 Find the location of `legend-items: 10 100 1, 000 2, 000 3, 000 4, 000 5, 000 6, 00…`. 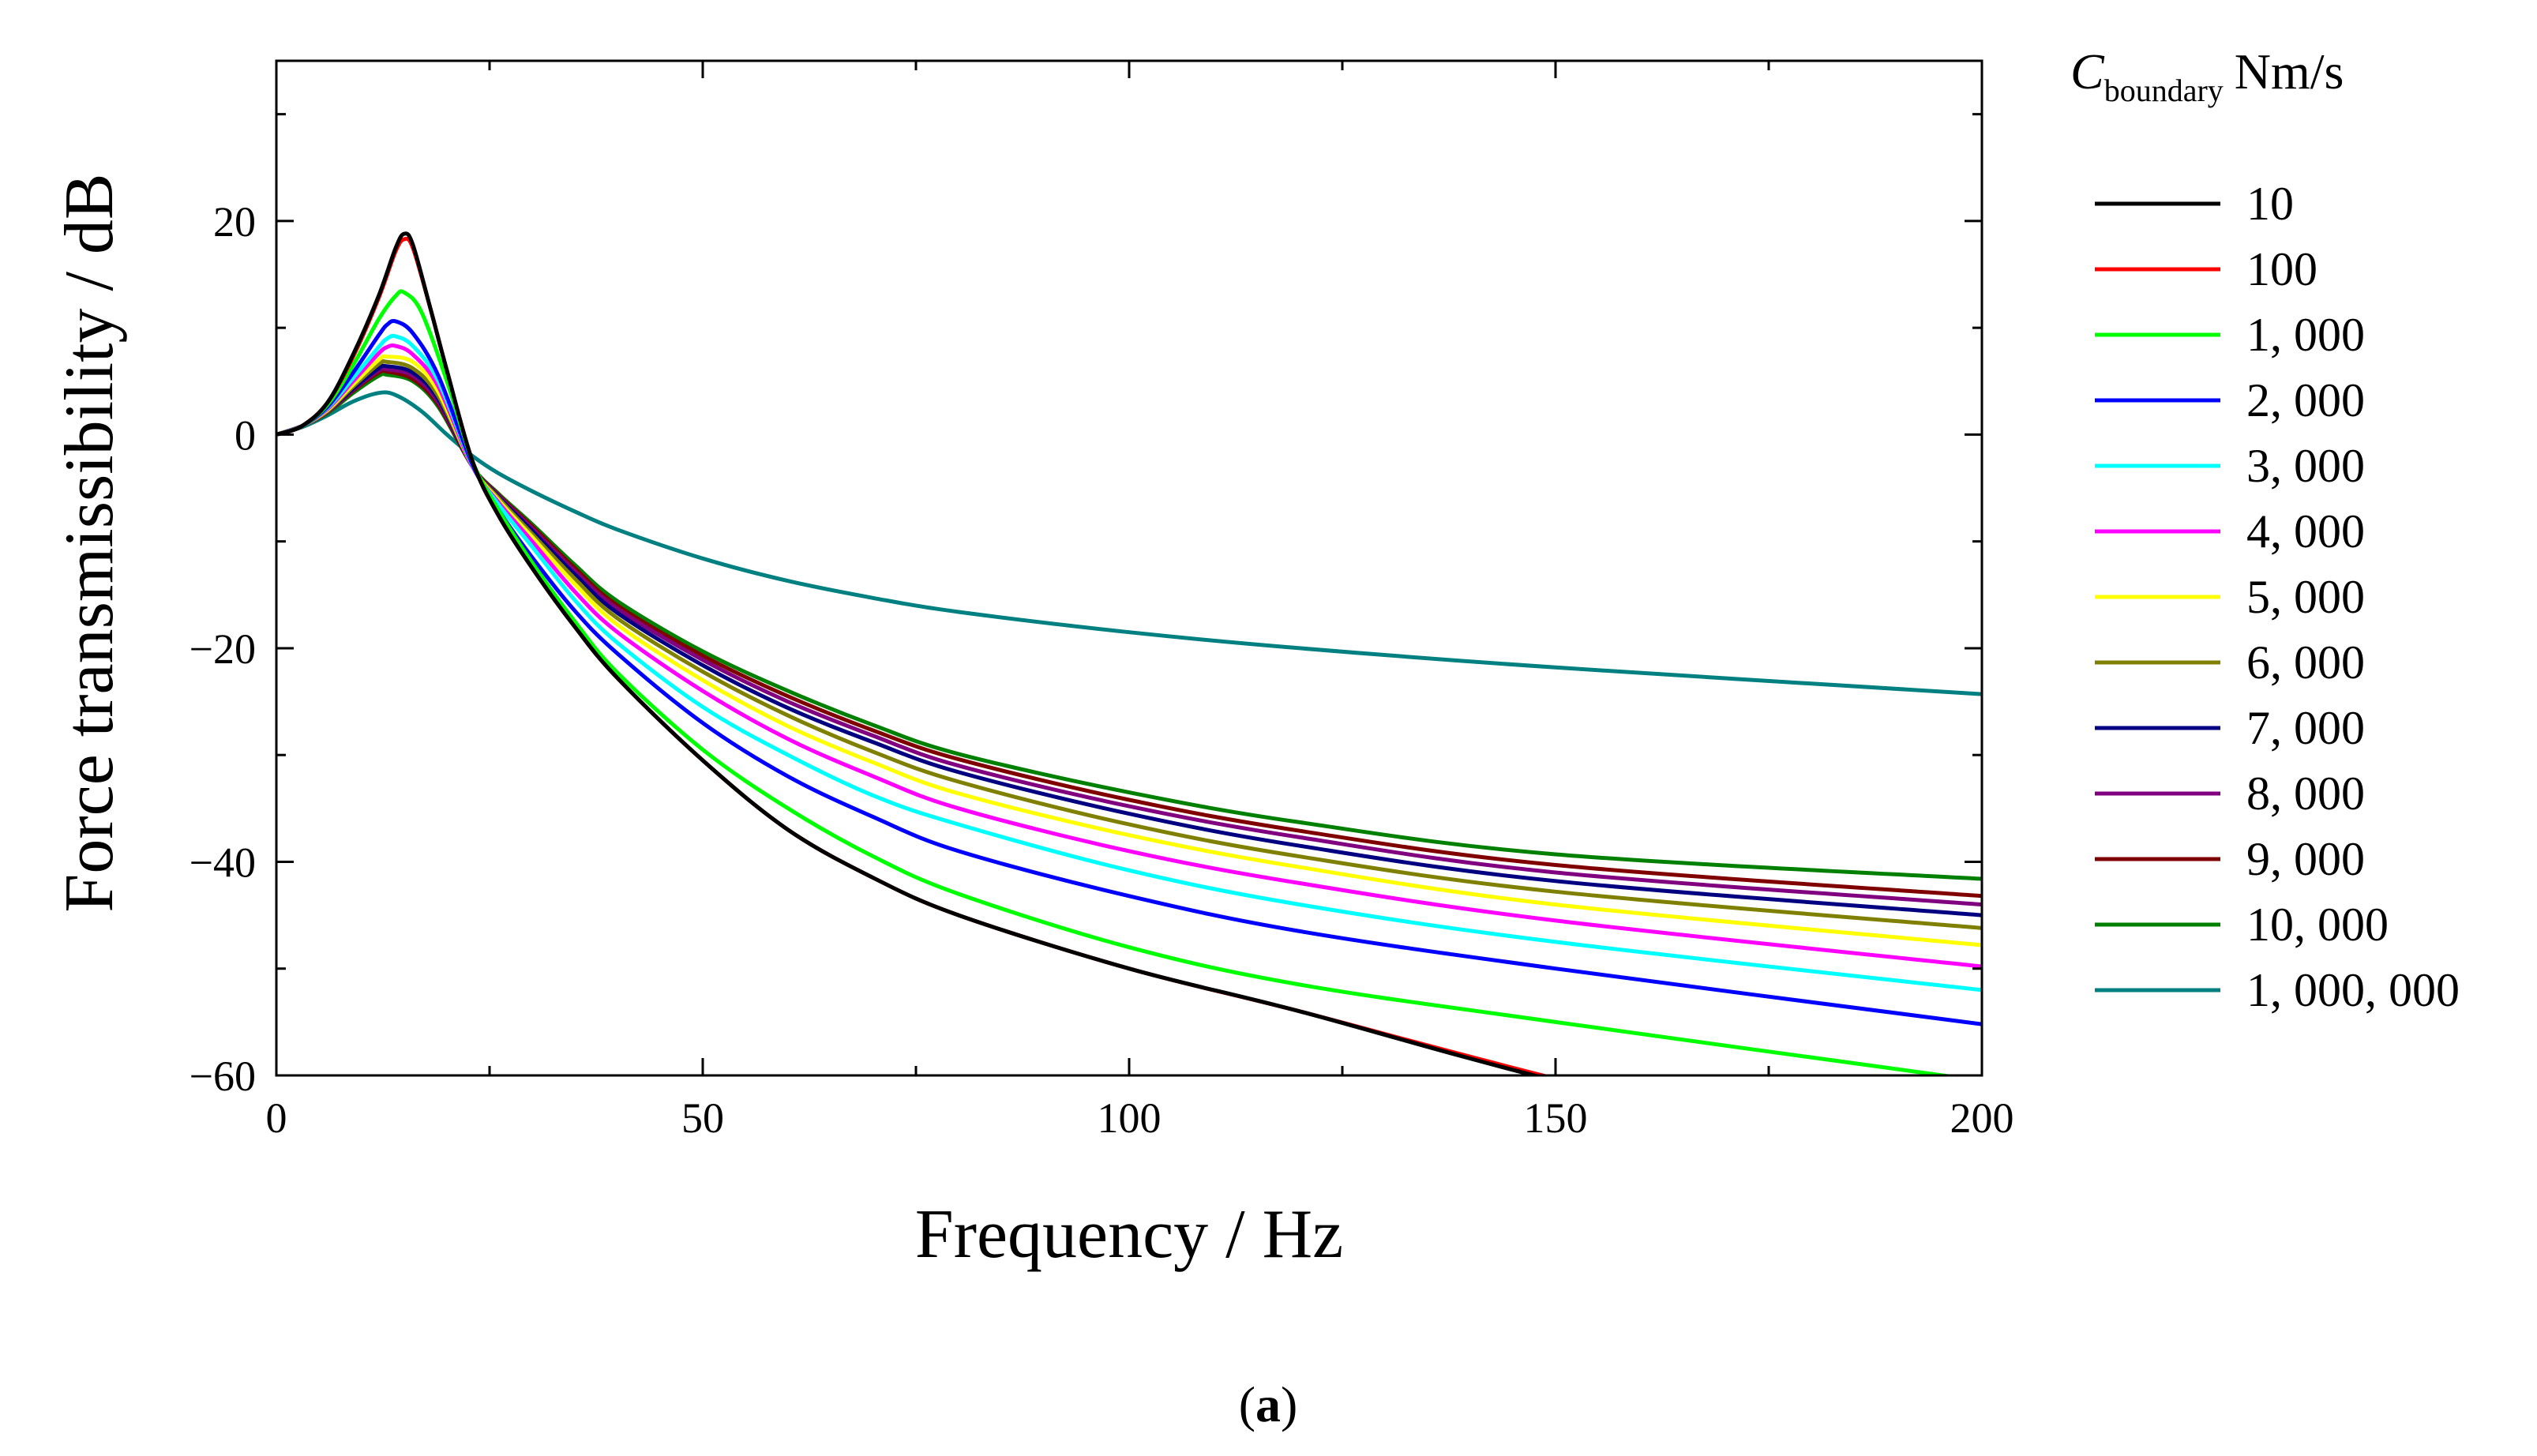

legend-items: 10 100 1, 000 2, 000 3, 000 4, 000 5, 000 6, 00… is located at coordinates (2278, 597).